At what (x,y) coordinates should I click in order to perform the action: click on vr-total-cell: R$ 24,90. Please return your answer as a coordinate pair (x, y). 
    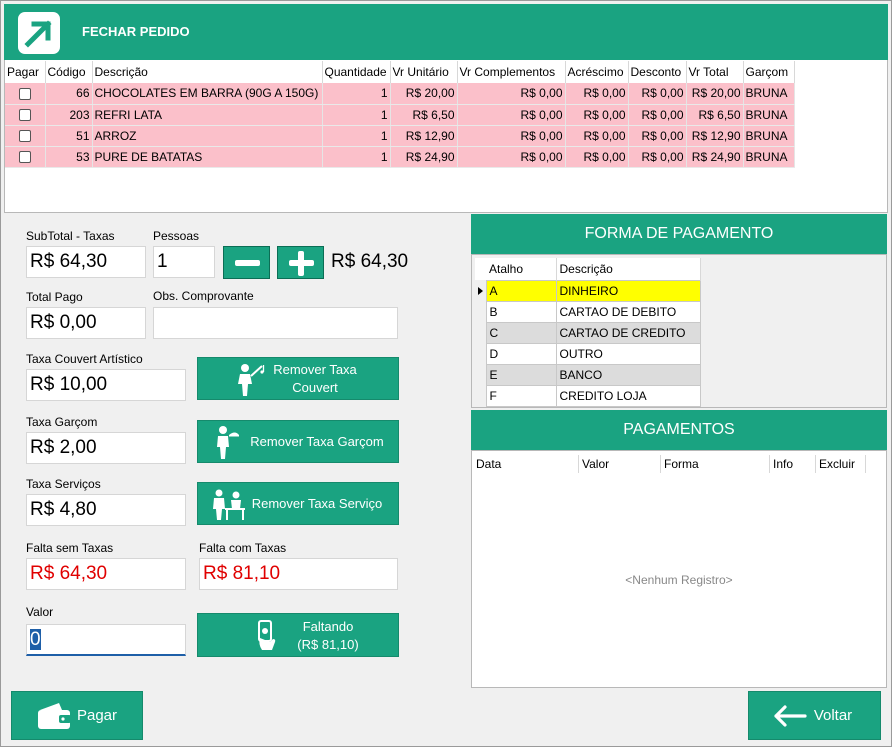
    Looking at the image, I should click on (715, 157).